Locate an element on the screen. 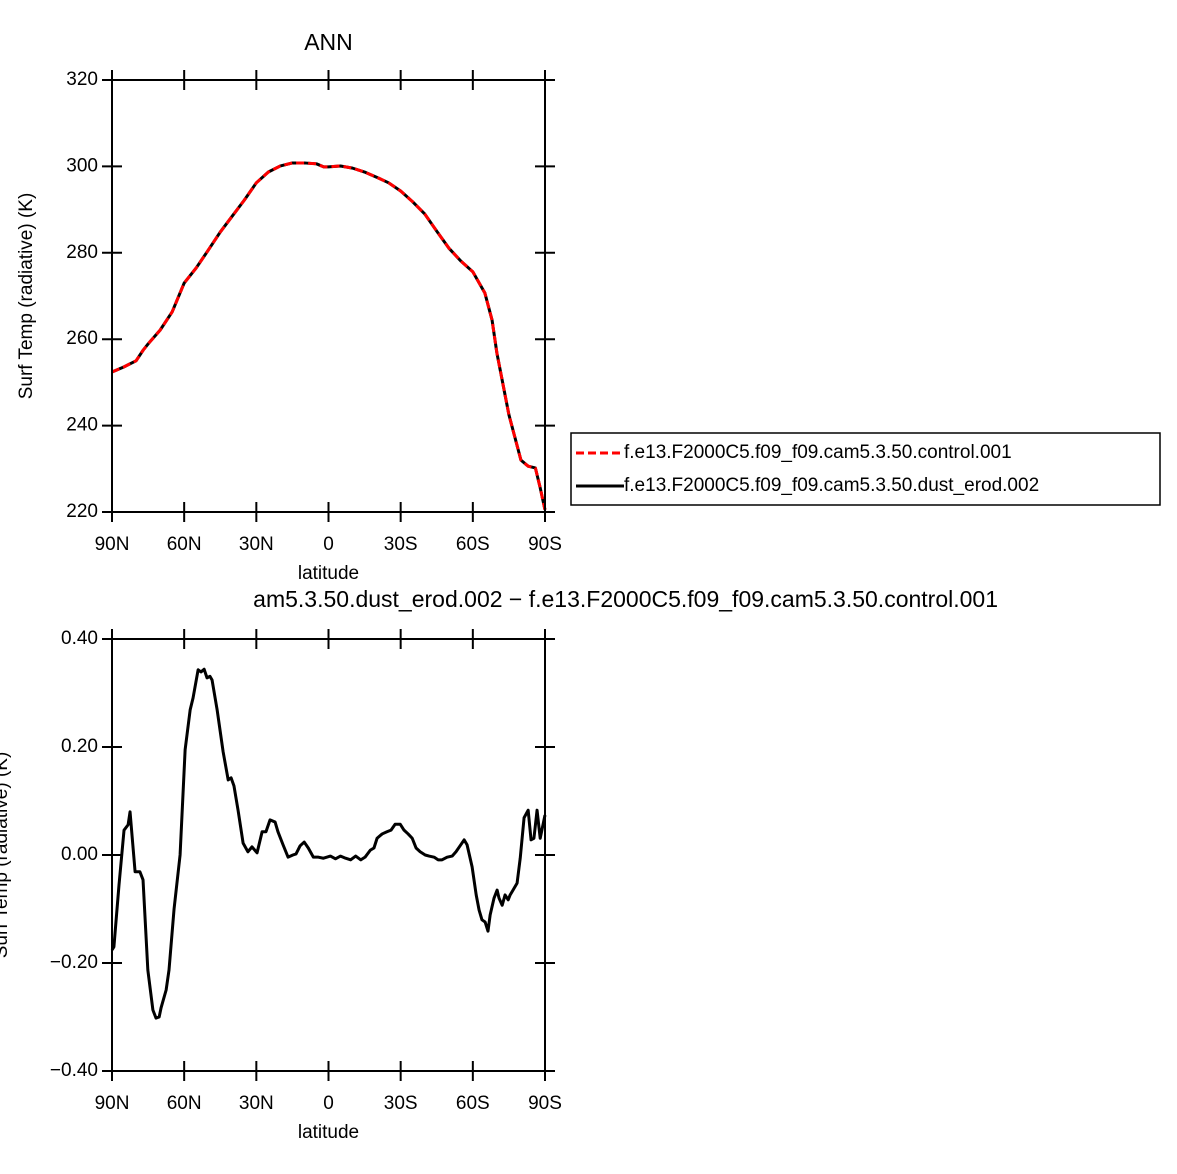 The width and height of the screenshot is (1177, 1174). y-tick-label: 240 is located at coordinates (82, 425).